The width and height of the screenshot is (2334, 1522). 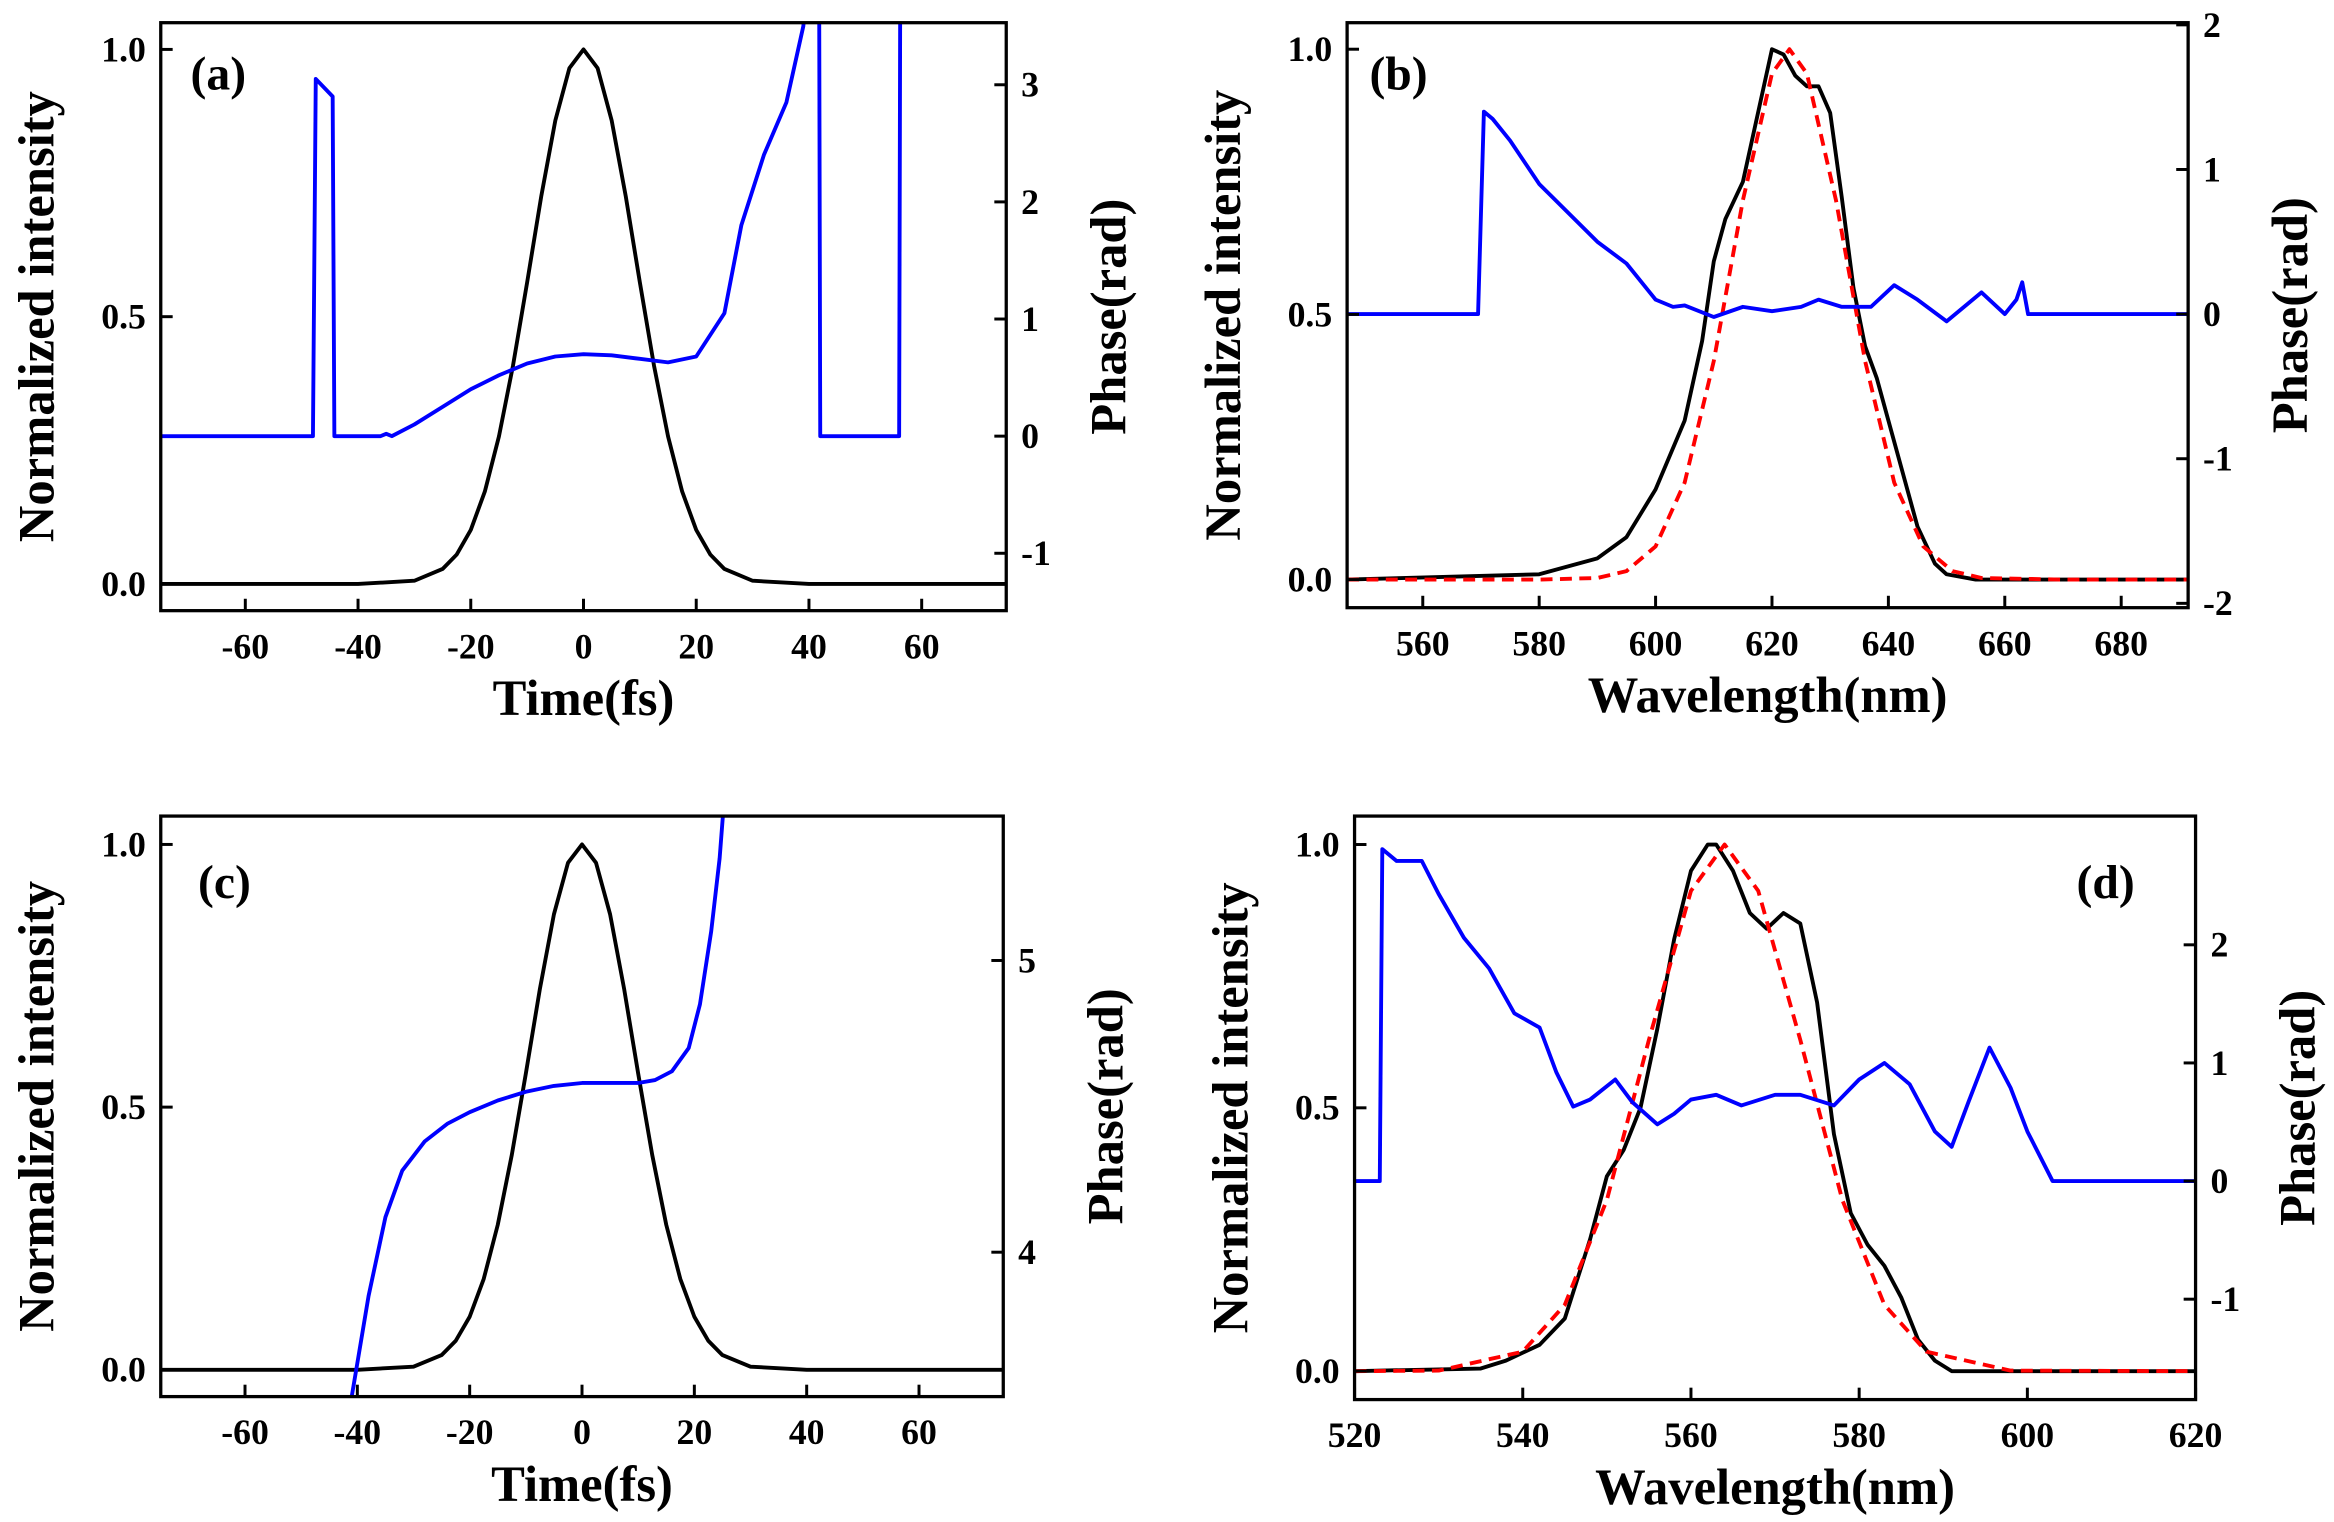 I want to click on x-tick-label: 520, so click(x=1355, y=1435).